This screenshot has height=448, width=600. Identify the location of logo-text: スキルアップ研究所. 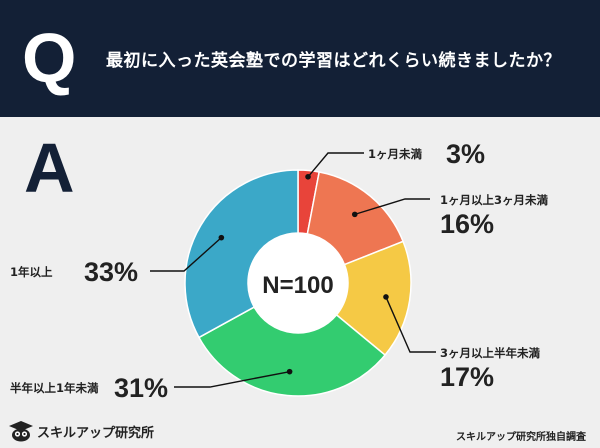
(96, 433).